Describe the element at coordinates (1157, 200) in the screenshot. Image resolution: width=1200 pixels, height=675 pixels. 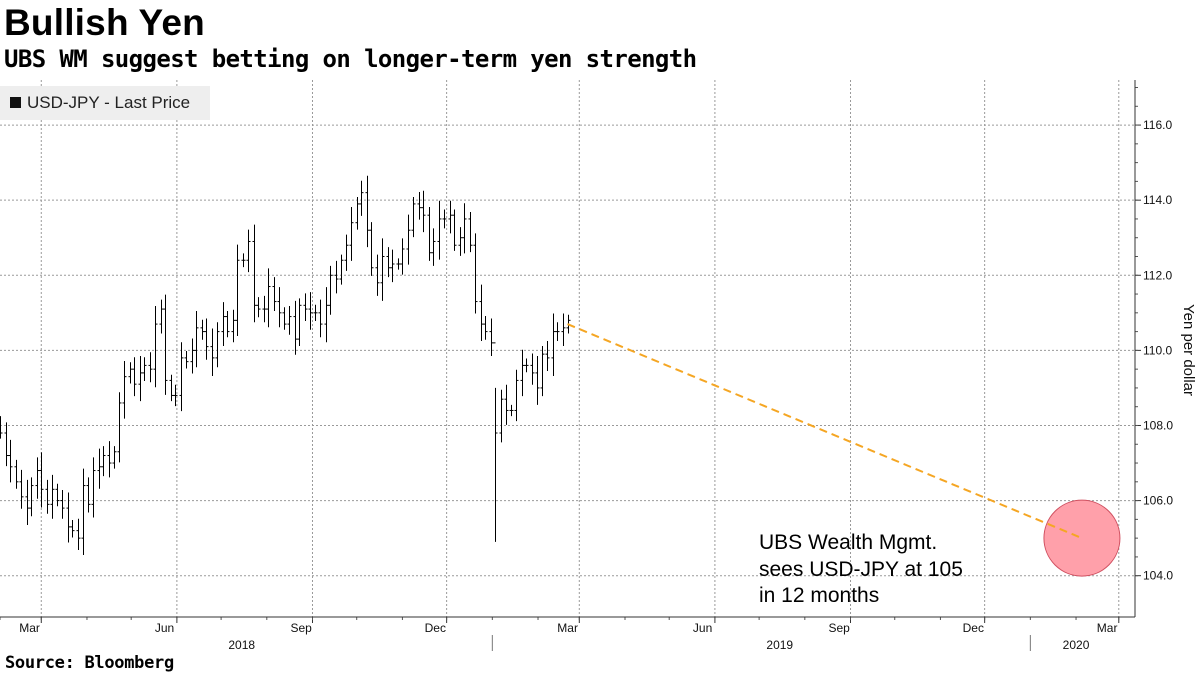
I see `y-tick-label: 114.0` at that location.